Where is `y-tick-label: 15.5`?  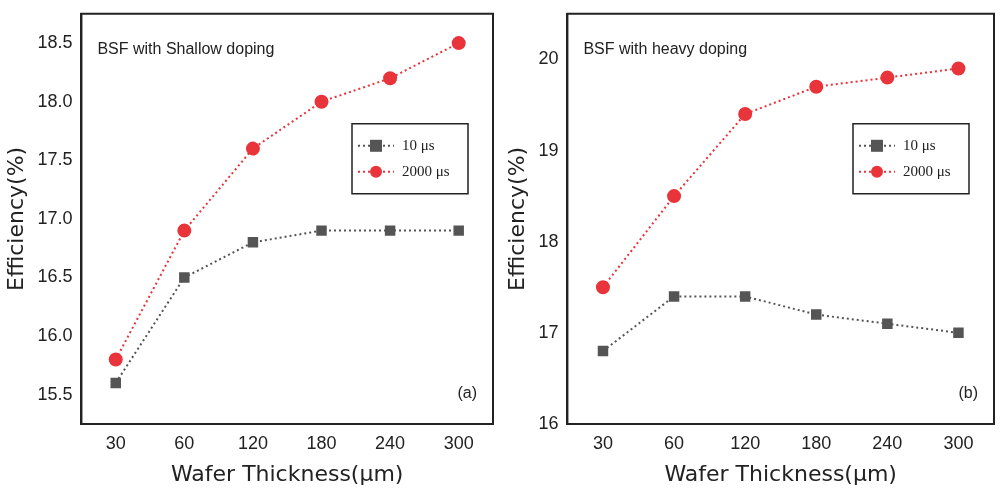
y-tick-label: 15.5 is located at coordinates (55, 393).